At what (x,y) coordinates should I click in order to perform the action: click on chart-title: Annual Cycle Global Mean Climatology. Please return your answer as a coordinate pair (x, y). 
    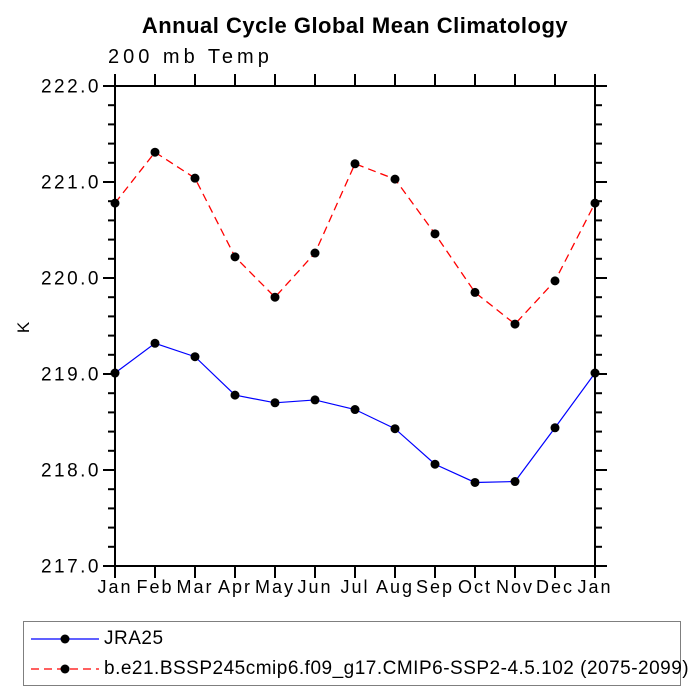
    Looking at the image, I should click on (355, 25).